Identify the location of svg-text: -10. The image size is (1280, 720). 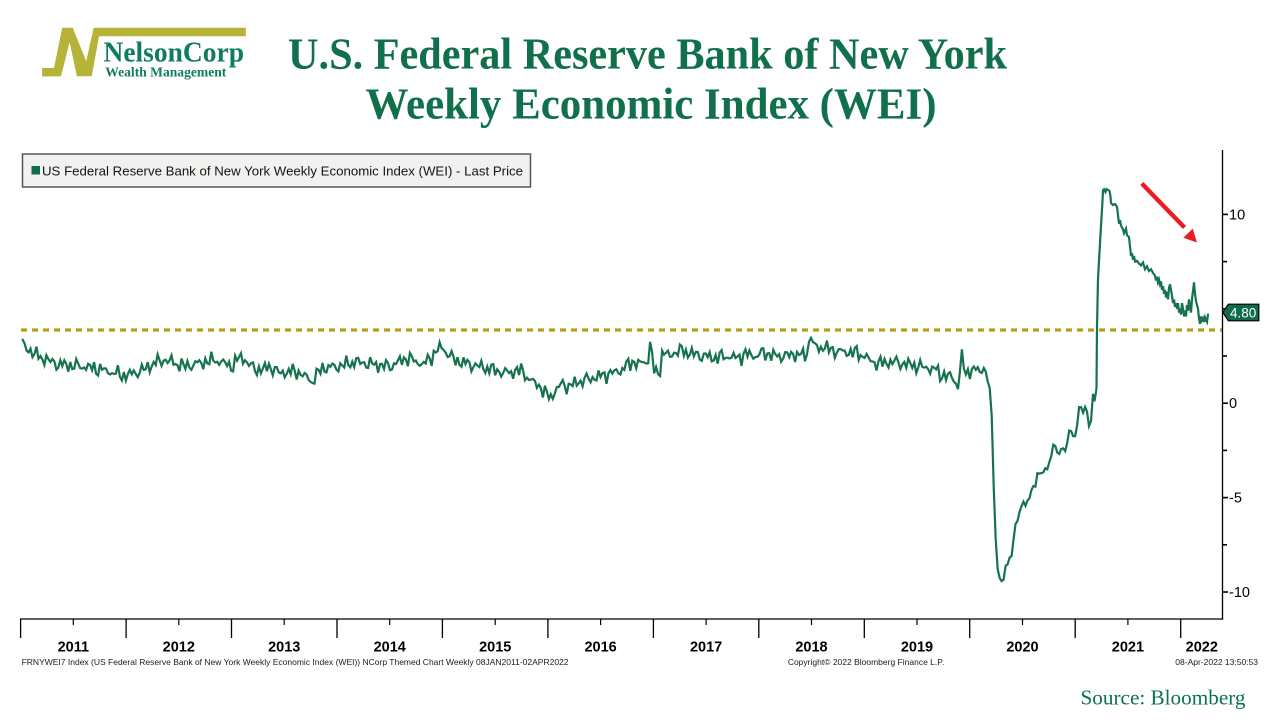
(1239, 593).